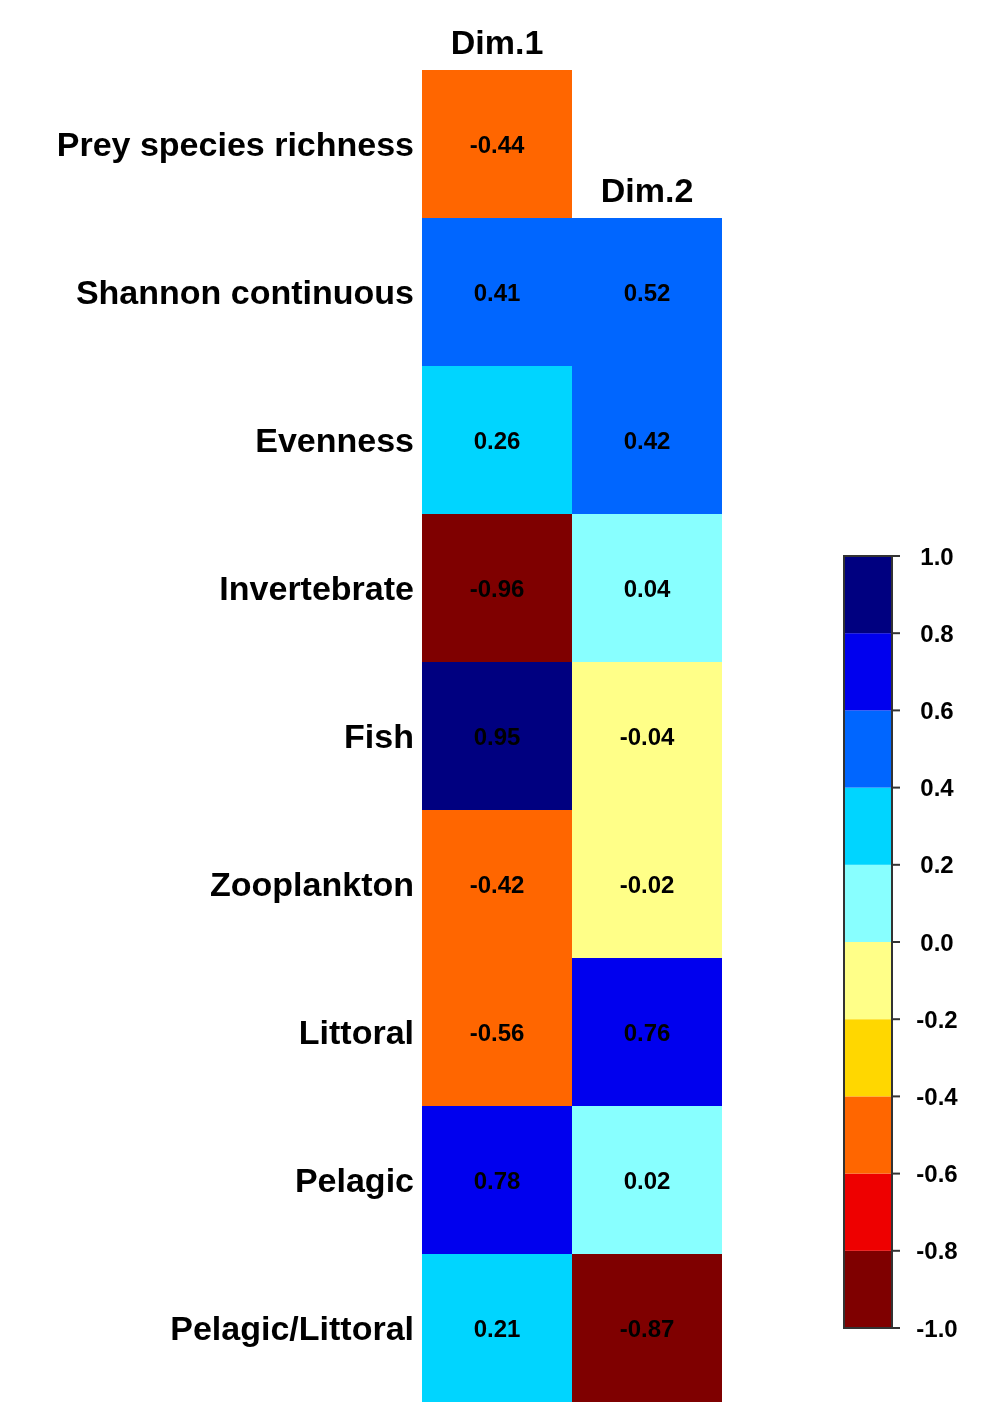 This screenshot has height=1421, width=984. Describe the element at coordinates (647, 1328) in the screenshot. I see `data-label: -0.87` at that location.